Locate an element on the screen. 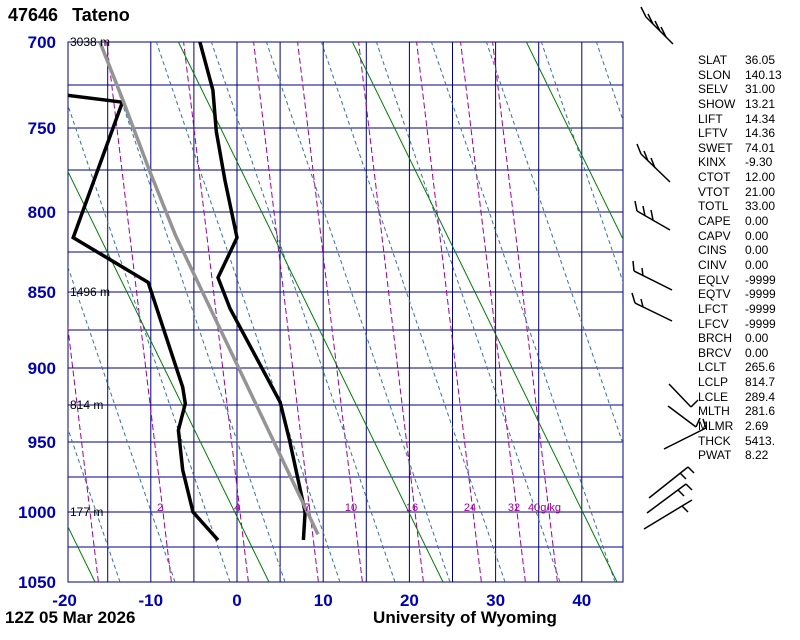 The width and height of the screenshot is (800, 640). index-value: 12.00 is located at coordinates (760, 177).